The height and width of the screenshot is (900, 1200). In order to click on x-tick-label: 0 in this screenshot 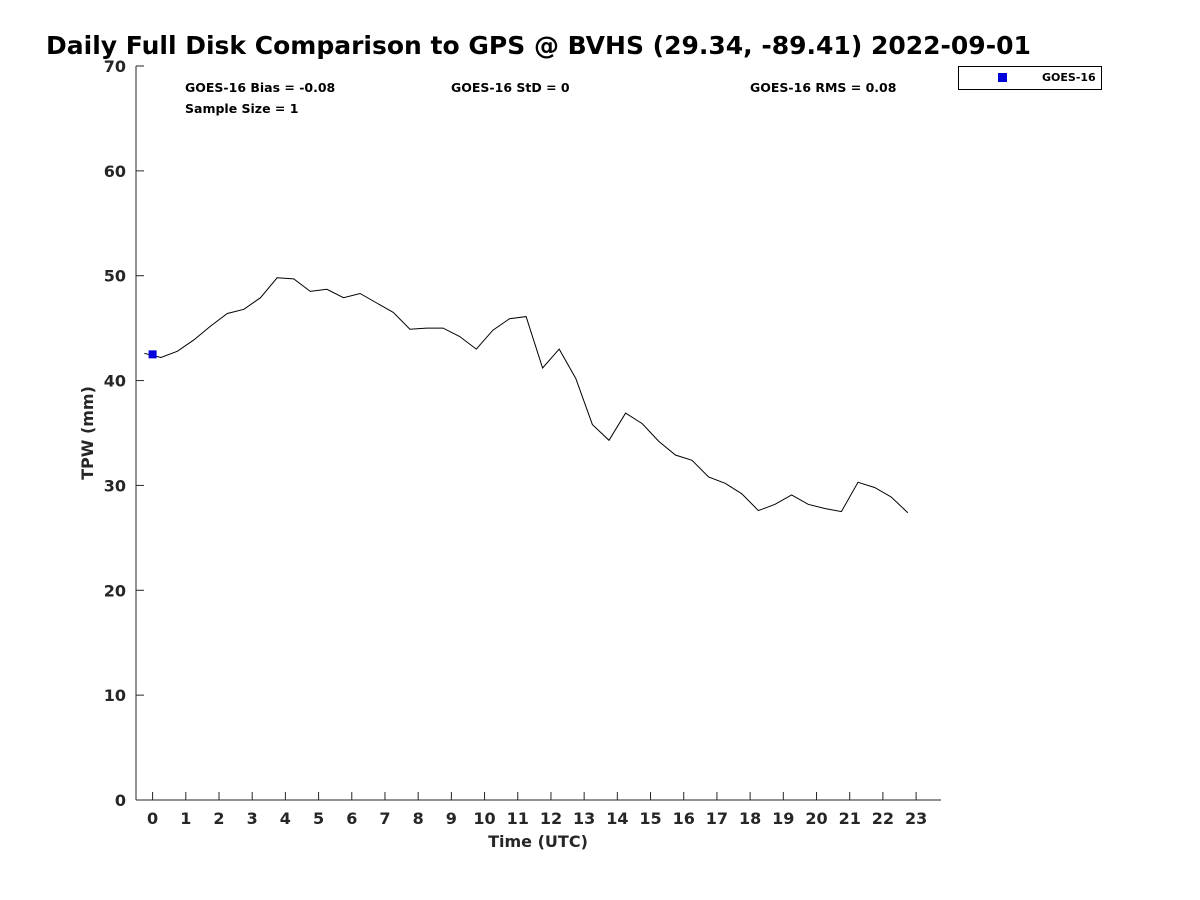, I will do `click(152, 818)`.